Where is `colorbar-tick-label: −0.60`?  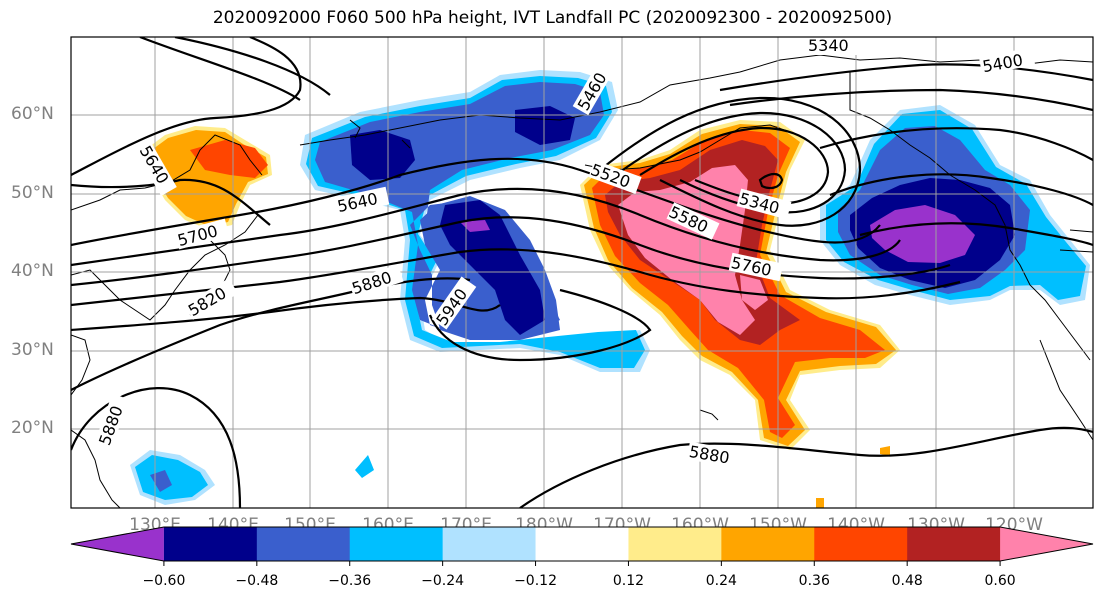
colorbar-tick-label: −0.60 is located at coordinates (164, 581).